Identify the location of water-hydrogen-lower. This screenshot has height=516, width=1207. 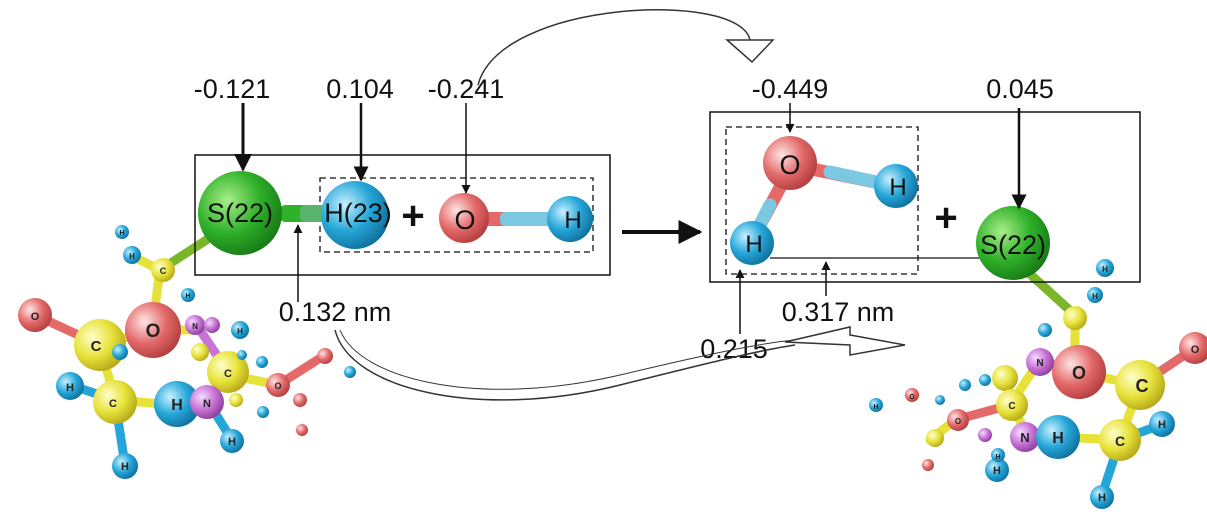
(752, 243).